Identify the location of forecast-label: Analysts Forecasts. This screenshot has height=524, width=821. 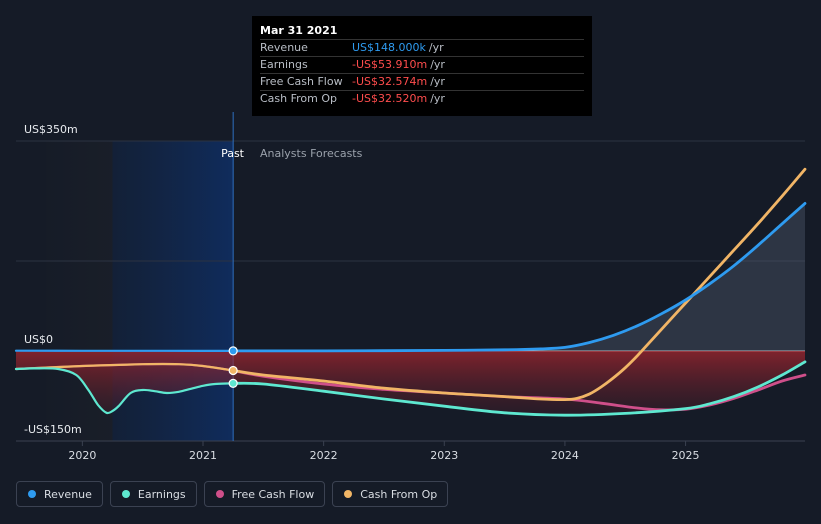
(311, 153).